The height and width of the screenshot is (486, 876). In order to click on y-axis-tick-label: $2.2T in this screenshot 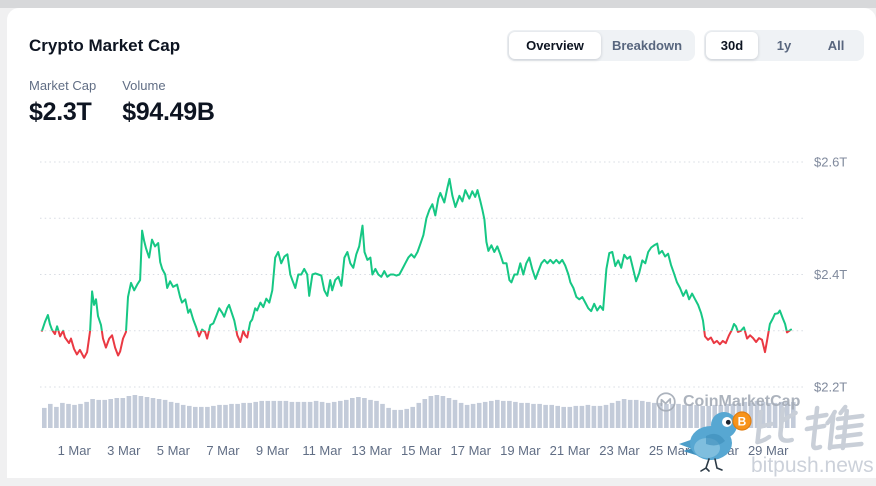, I will do `click(830, 387)`.